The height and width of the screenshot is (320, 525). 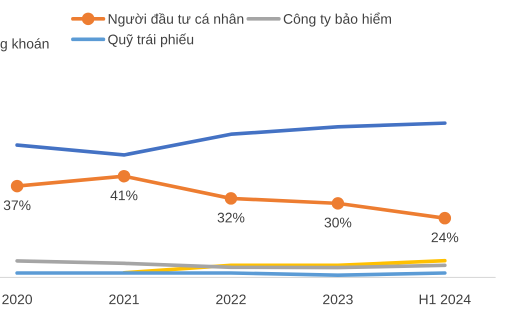 I want to click on data-label: 24%, so click(x=445, y=237).